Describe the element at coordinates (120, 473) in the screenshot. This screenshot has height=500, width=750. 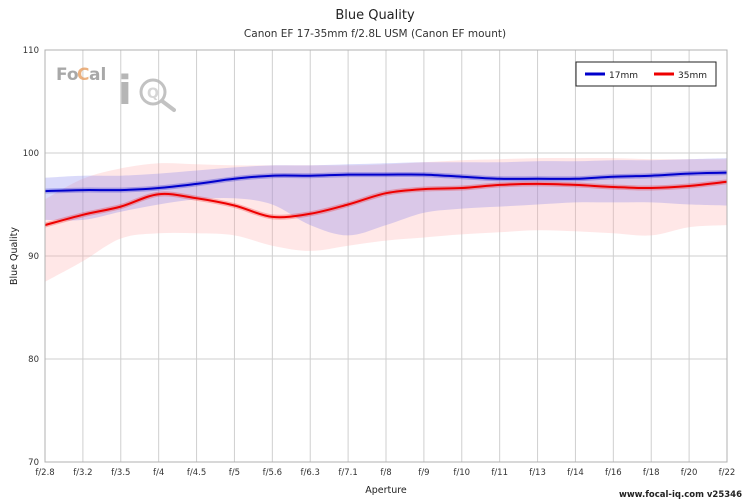
I see `x-tick-label: f/3.5` at that location.